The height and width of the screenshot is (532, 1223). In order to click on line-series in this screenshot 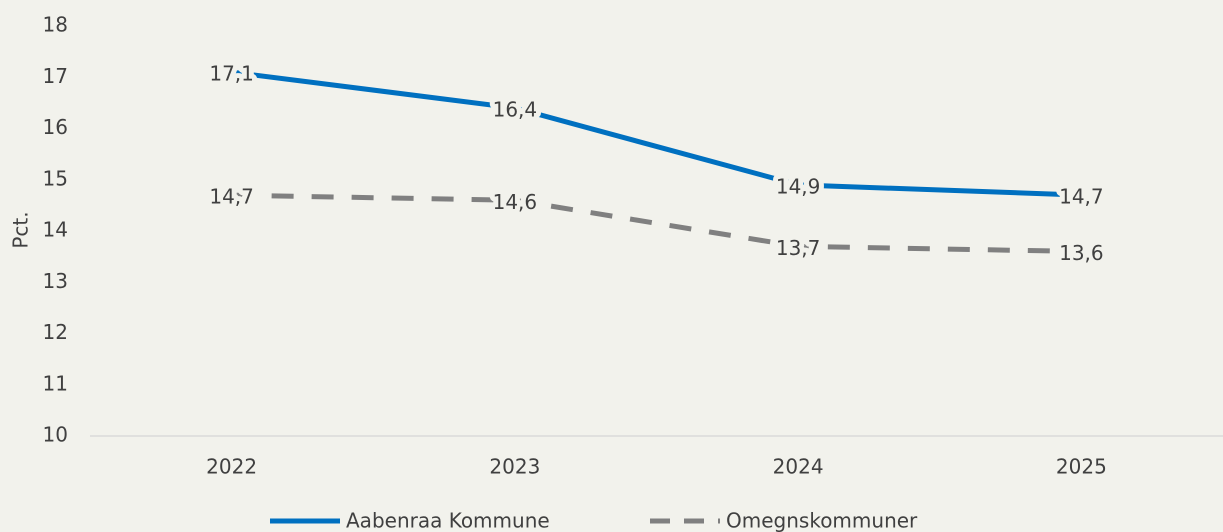, I will do `click(656, 223)`.